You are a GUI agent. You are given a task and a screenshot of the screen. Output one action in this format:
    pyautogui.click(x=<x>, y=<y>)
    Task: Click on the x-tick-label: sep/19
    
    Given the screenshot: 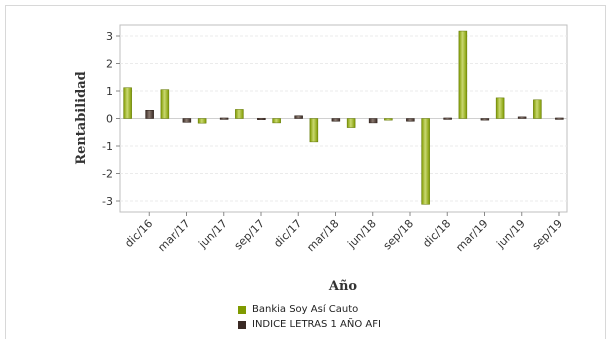 What is the action you would take?
    pyautogui.click(x=547, y=234)
    